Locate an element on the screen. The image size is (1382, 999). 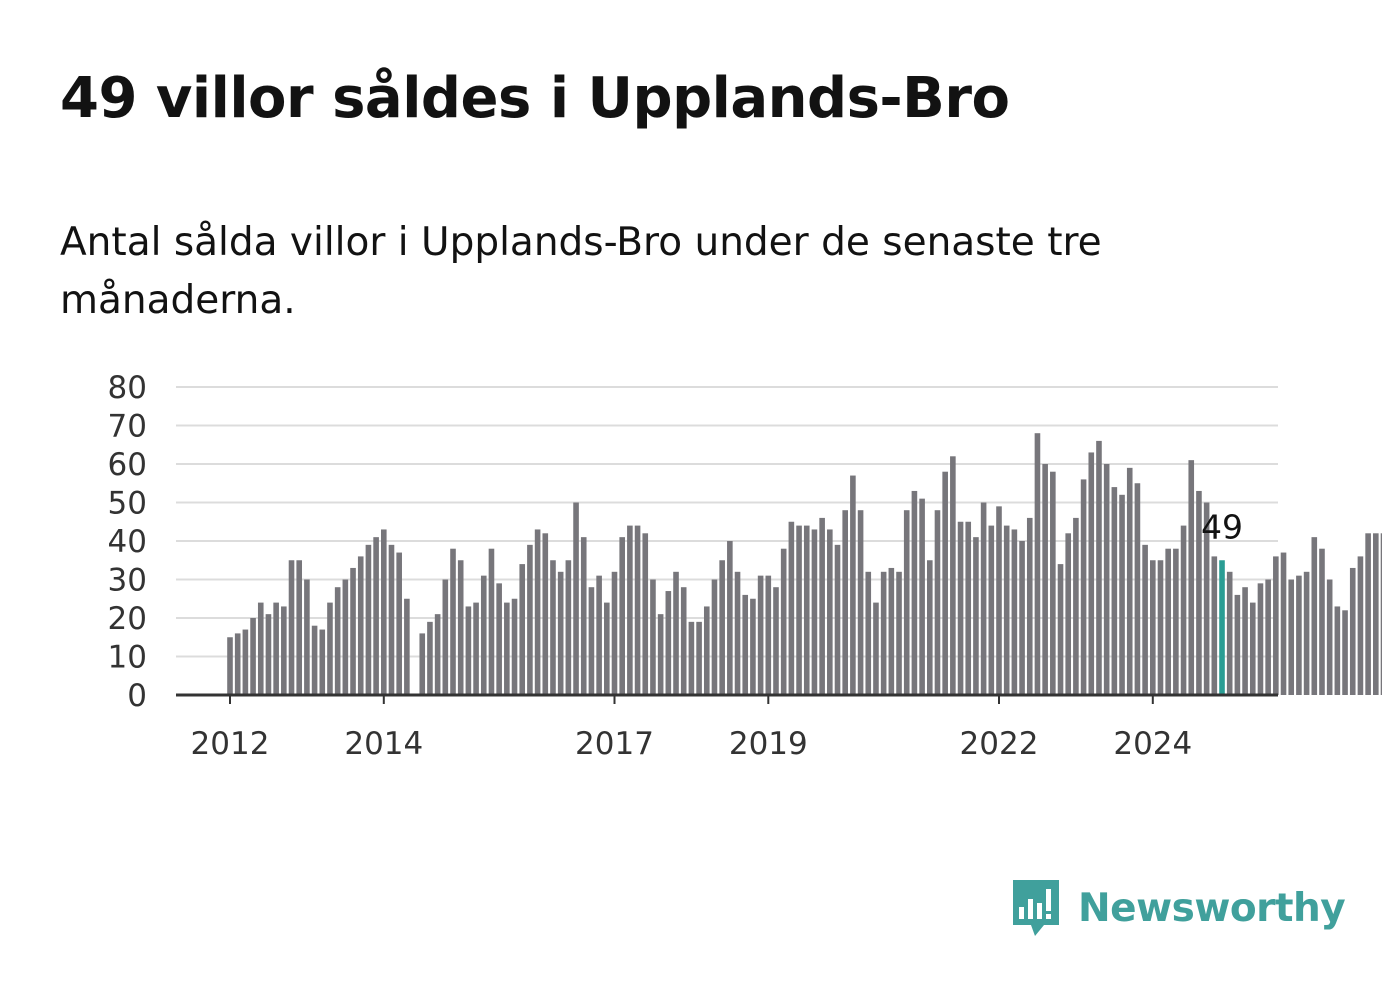
x-tick-label: 2017 is located at coordinates (614, 744).